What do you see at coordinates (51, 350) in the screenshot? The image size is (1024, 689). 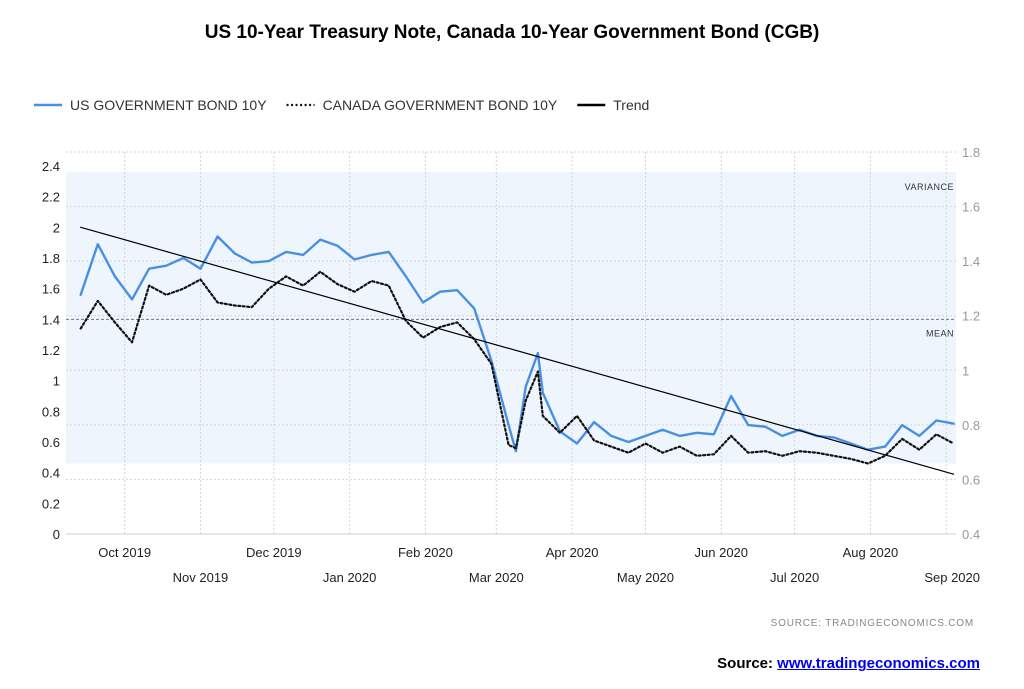 I see `y-left-tick-label: 1.2` at bounding box center [51, 350].